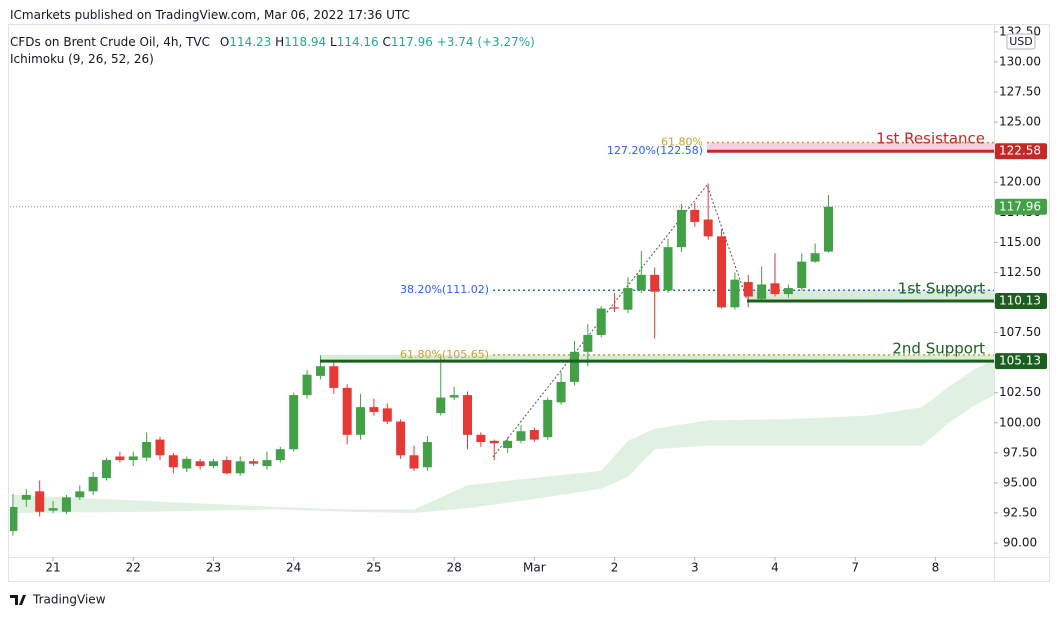 The height and width of the screenshot is (617, 1060). Describe the element at coordinates (453, 568) in the screenshot. I see `x-tick-label: 28` at that location.